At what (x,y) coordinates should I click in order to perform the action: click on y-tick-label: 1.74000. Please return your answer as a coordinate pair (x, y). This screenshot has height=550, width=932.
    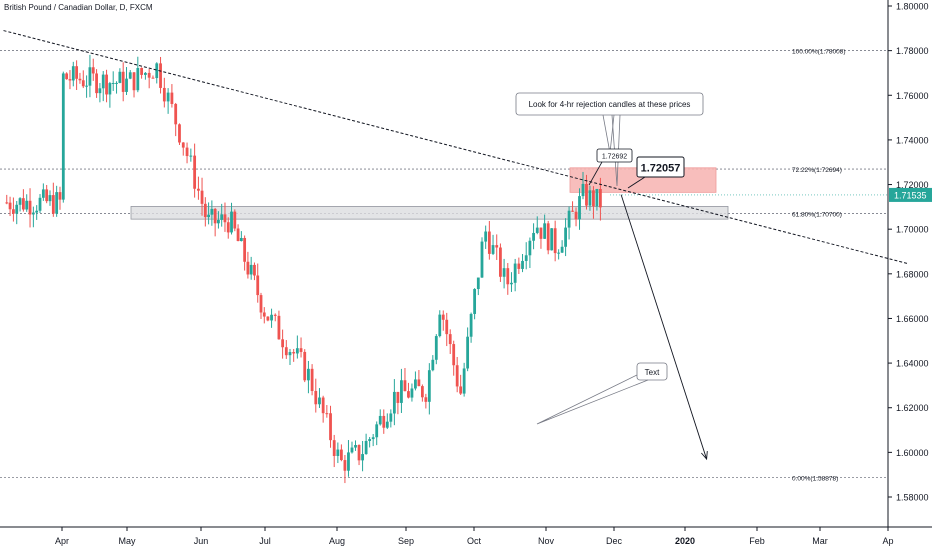
    Looking at the image, I should click on (912, 140).